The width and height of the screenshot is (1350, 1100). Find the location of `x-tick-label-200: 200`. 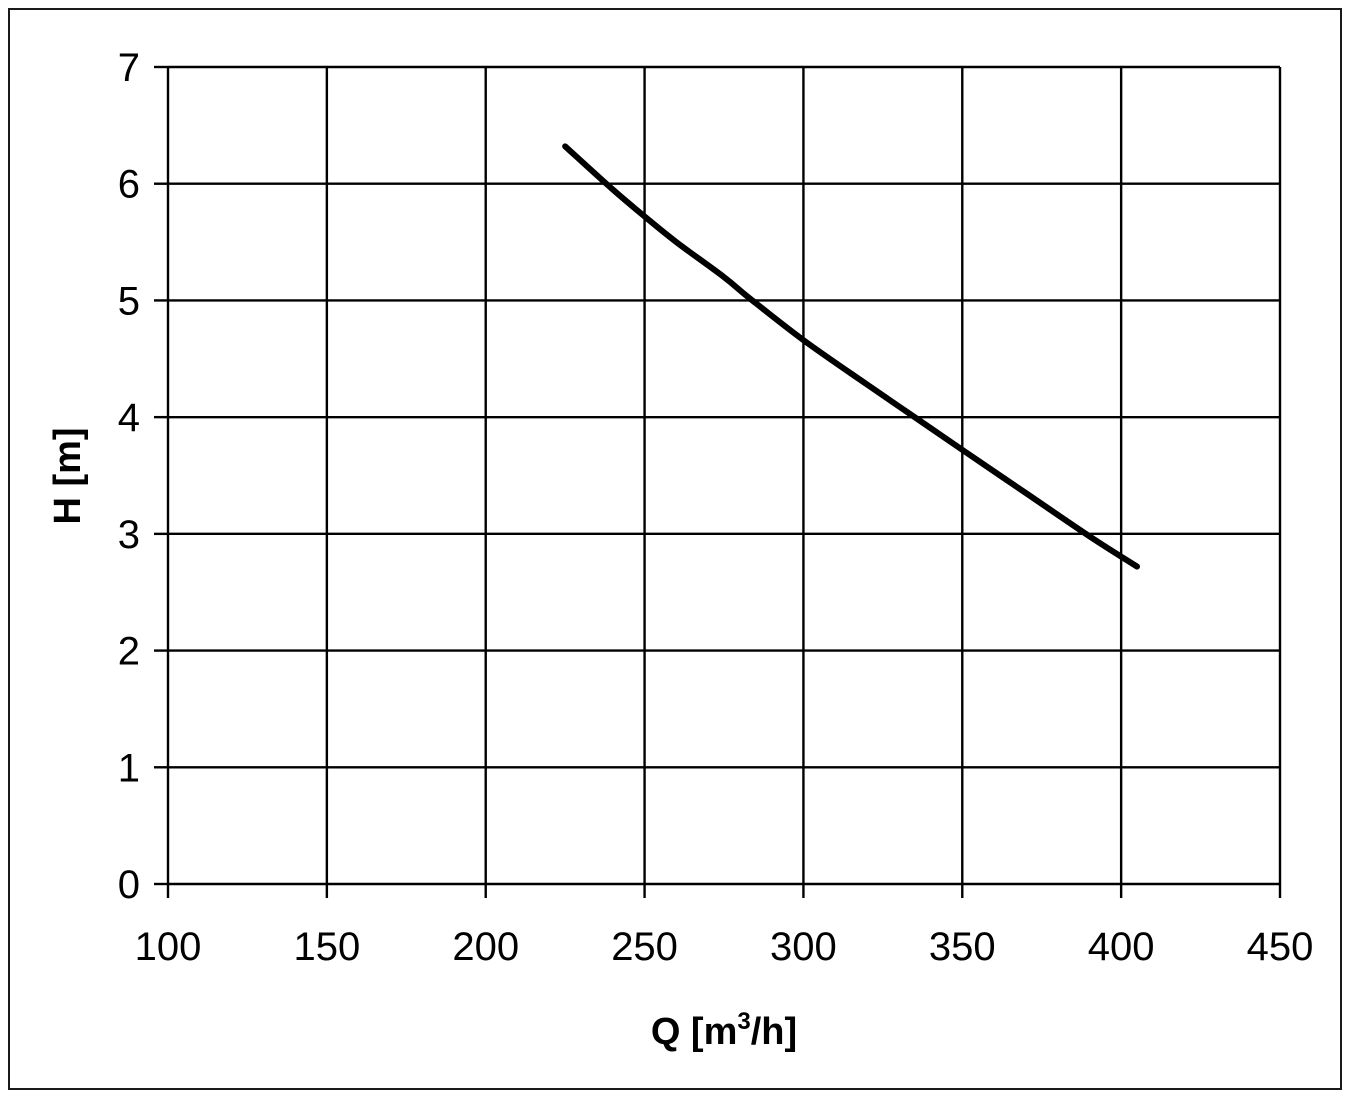

x-tick-label-200: 200 is located at coordinates (485, 947).